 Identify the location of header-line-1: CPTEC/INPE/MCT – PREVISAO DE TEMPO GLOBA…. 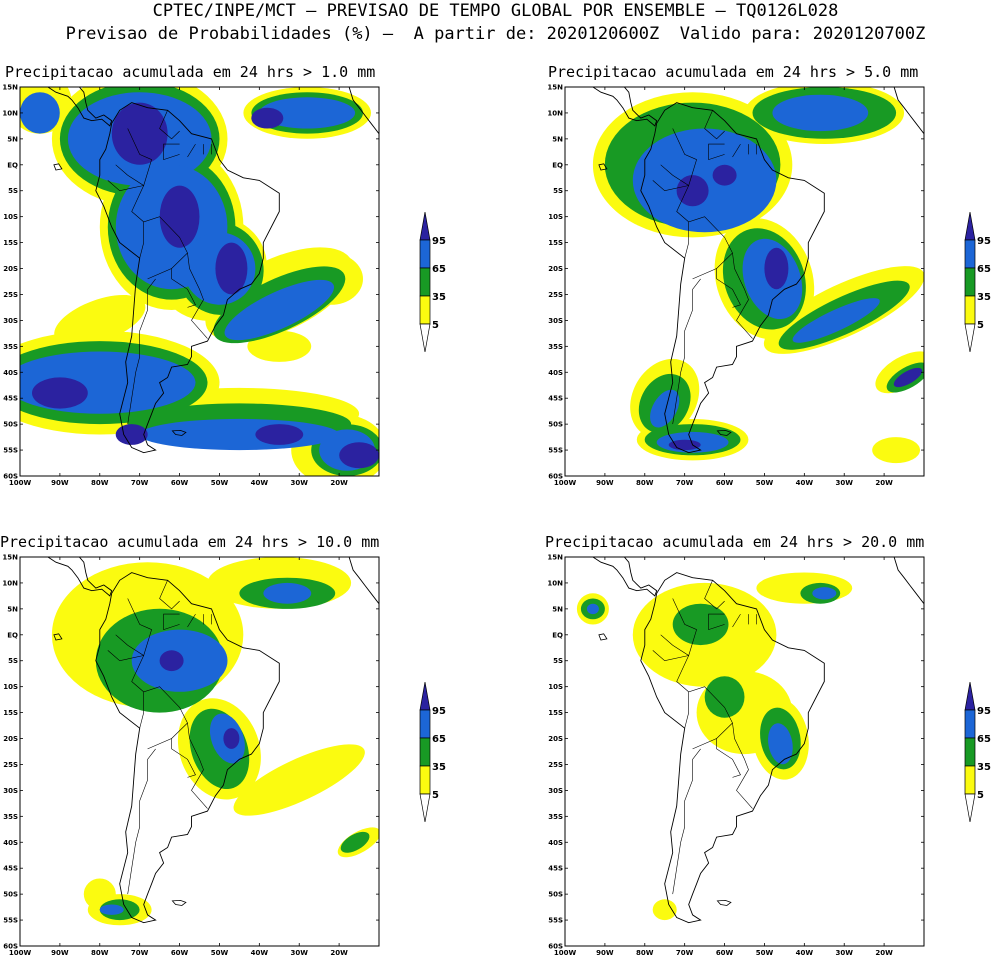
(495, 11).